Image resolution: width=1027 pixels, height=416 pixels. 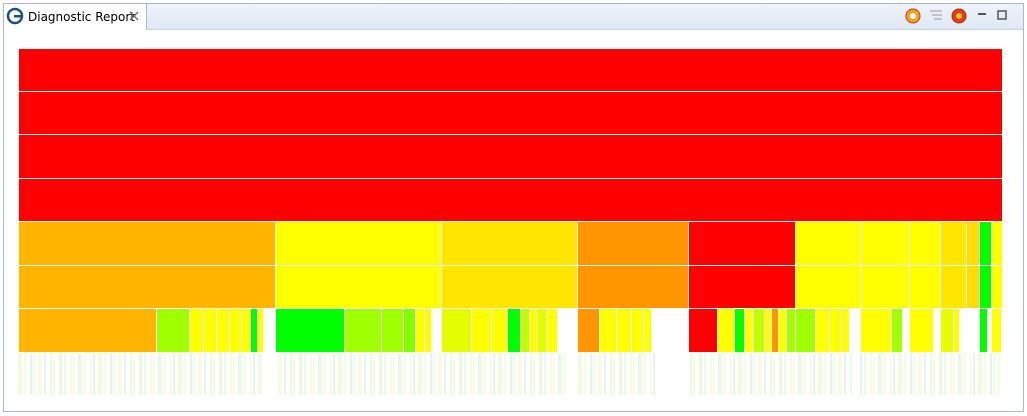 What do you see at coordinates (1002, 15) in the screenshot?
I see `maximize-button` at bounding box center [1002, 15].